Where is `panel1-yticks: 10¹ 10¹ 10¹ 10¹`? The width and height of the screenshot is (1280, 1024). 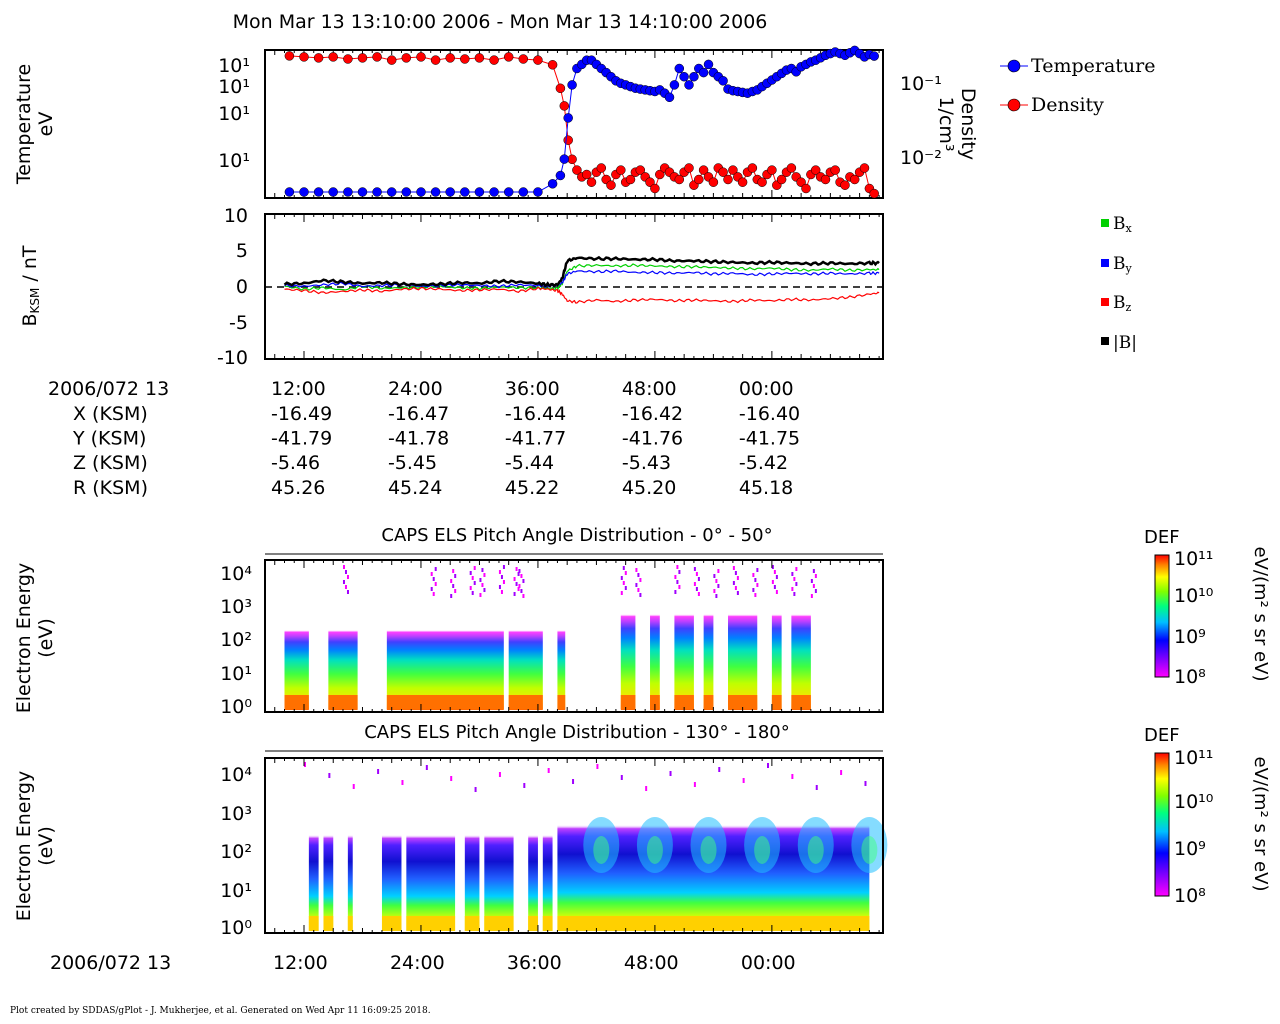 panel1-yticks: 10¹ 10¹ 10¹ 10¹ is located at coordinates (234, 113).